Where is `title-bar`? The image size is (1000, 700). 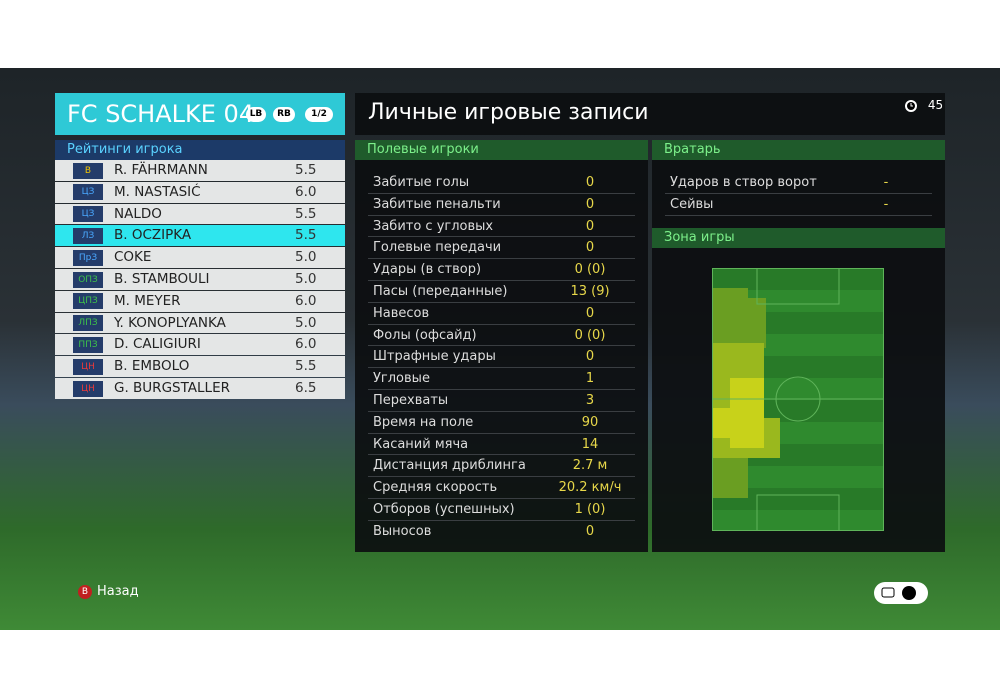 title-bar is located at coordinates (650, 114).